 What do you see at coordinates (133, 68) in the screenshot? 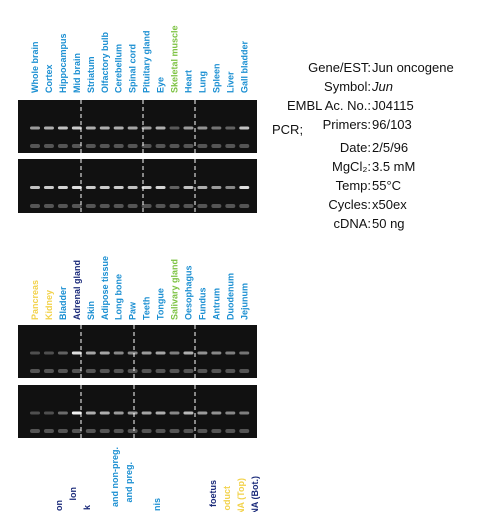
I see `lane-label: Spinal cord` at bounding box center [133, 68].